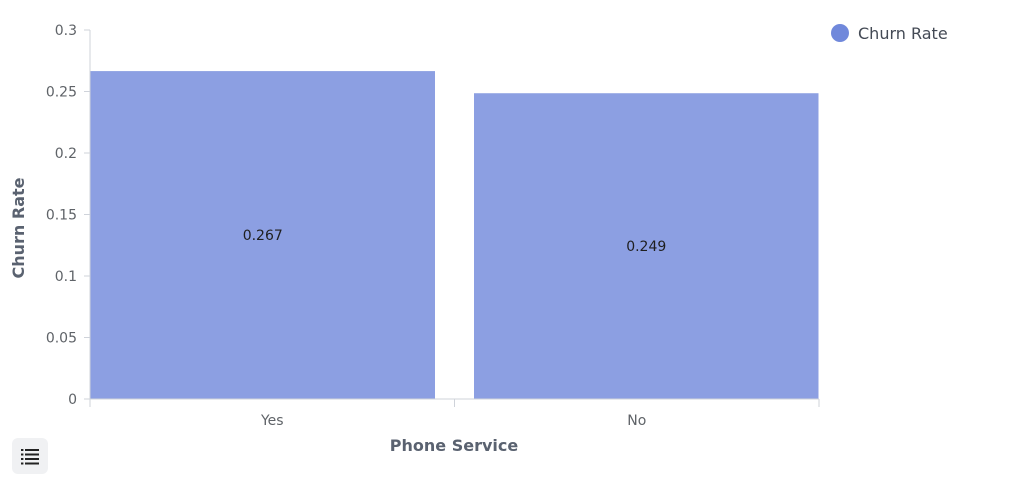 The width and height of the screenshot is (1030, 478). Describe the element at coordinates (272, 421) in the screenshot. I see `x-tick-label: Yes` at that location.